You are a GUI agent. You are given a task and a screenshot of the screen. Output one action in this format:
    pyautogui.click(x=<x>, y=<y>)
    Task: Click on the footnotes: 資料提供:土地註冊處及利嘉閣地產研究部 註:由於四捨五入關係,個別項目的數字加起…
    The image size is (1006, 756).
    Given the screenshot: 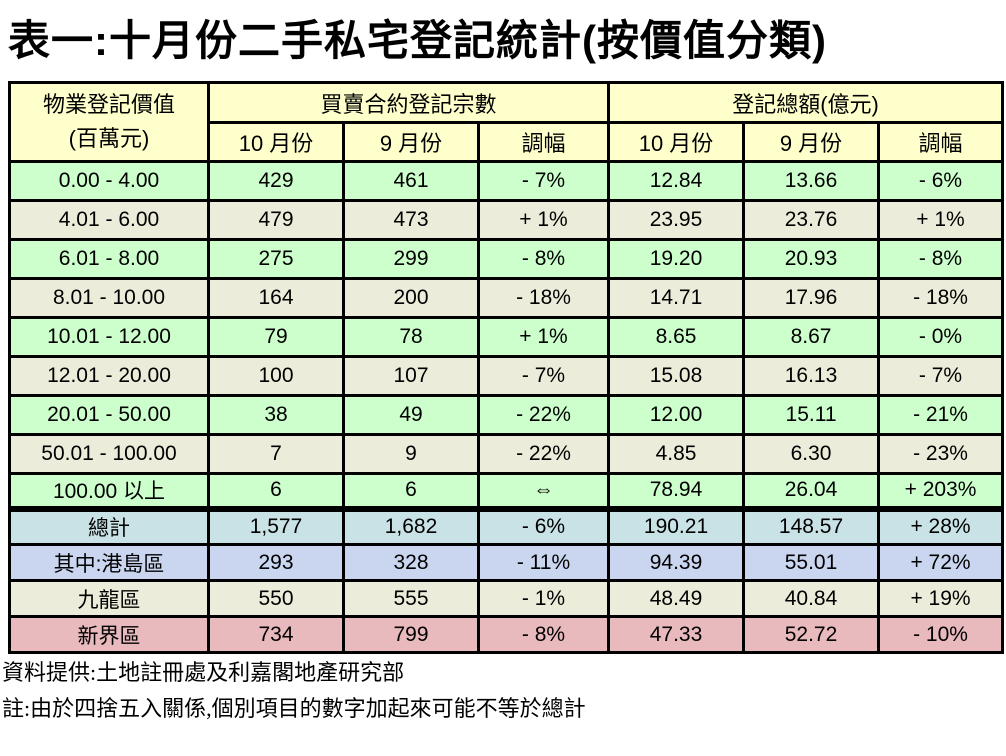 What is the action you would take?
    pyautogui.click(x=504, y=691)
    